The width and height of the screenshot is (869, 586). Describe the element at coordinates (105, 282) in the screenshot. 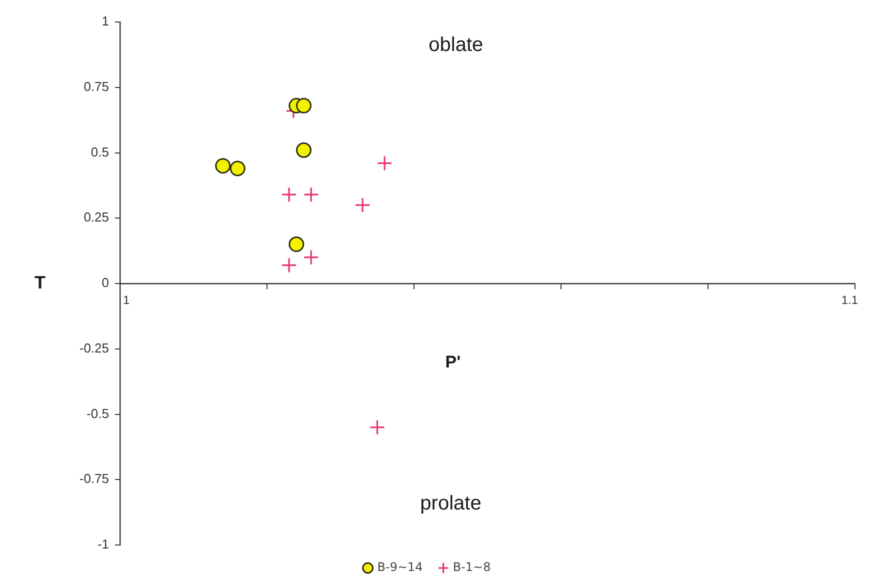

I see `y-tick-label: 0` at that location.